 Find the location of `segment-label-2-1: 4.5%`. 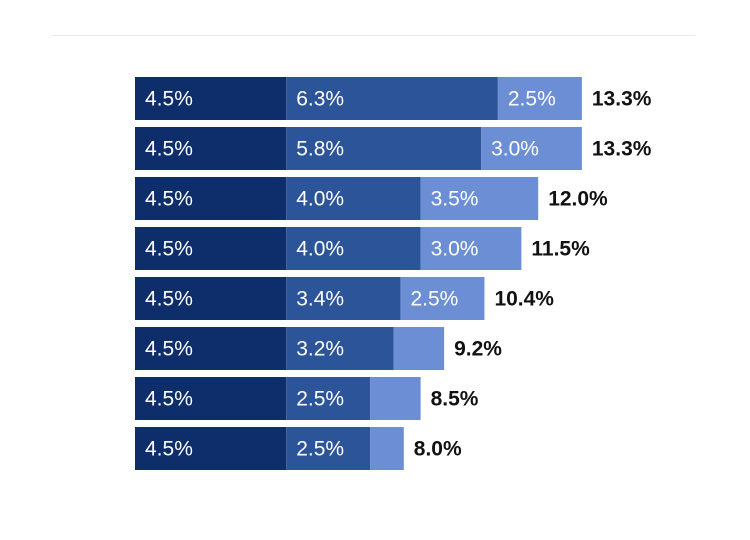

segment-label-2-1: 4.5% is located at coordinates (169, 149).